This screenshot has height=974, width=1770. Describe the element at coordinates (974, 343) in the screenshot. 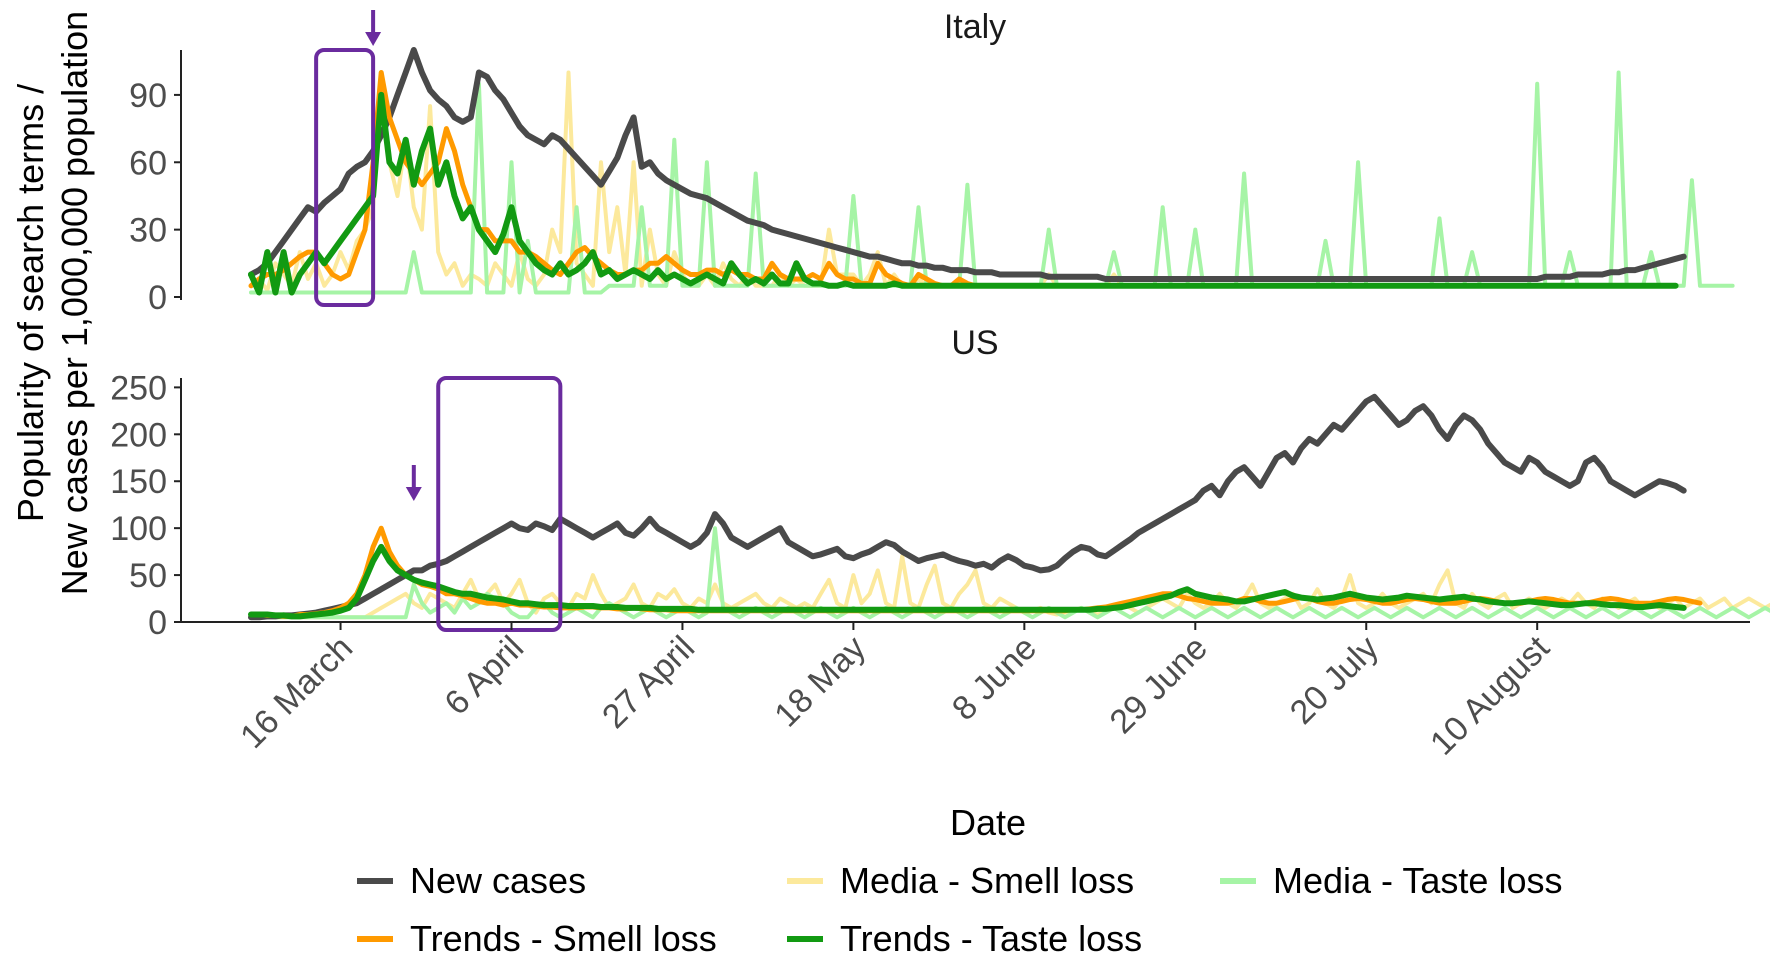

I see `us-panel-title: US` at that location.